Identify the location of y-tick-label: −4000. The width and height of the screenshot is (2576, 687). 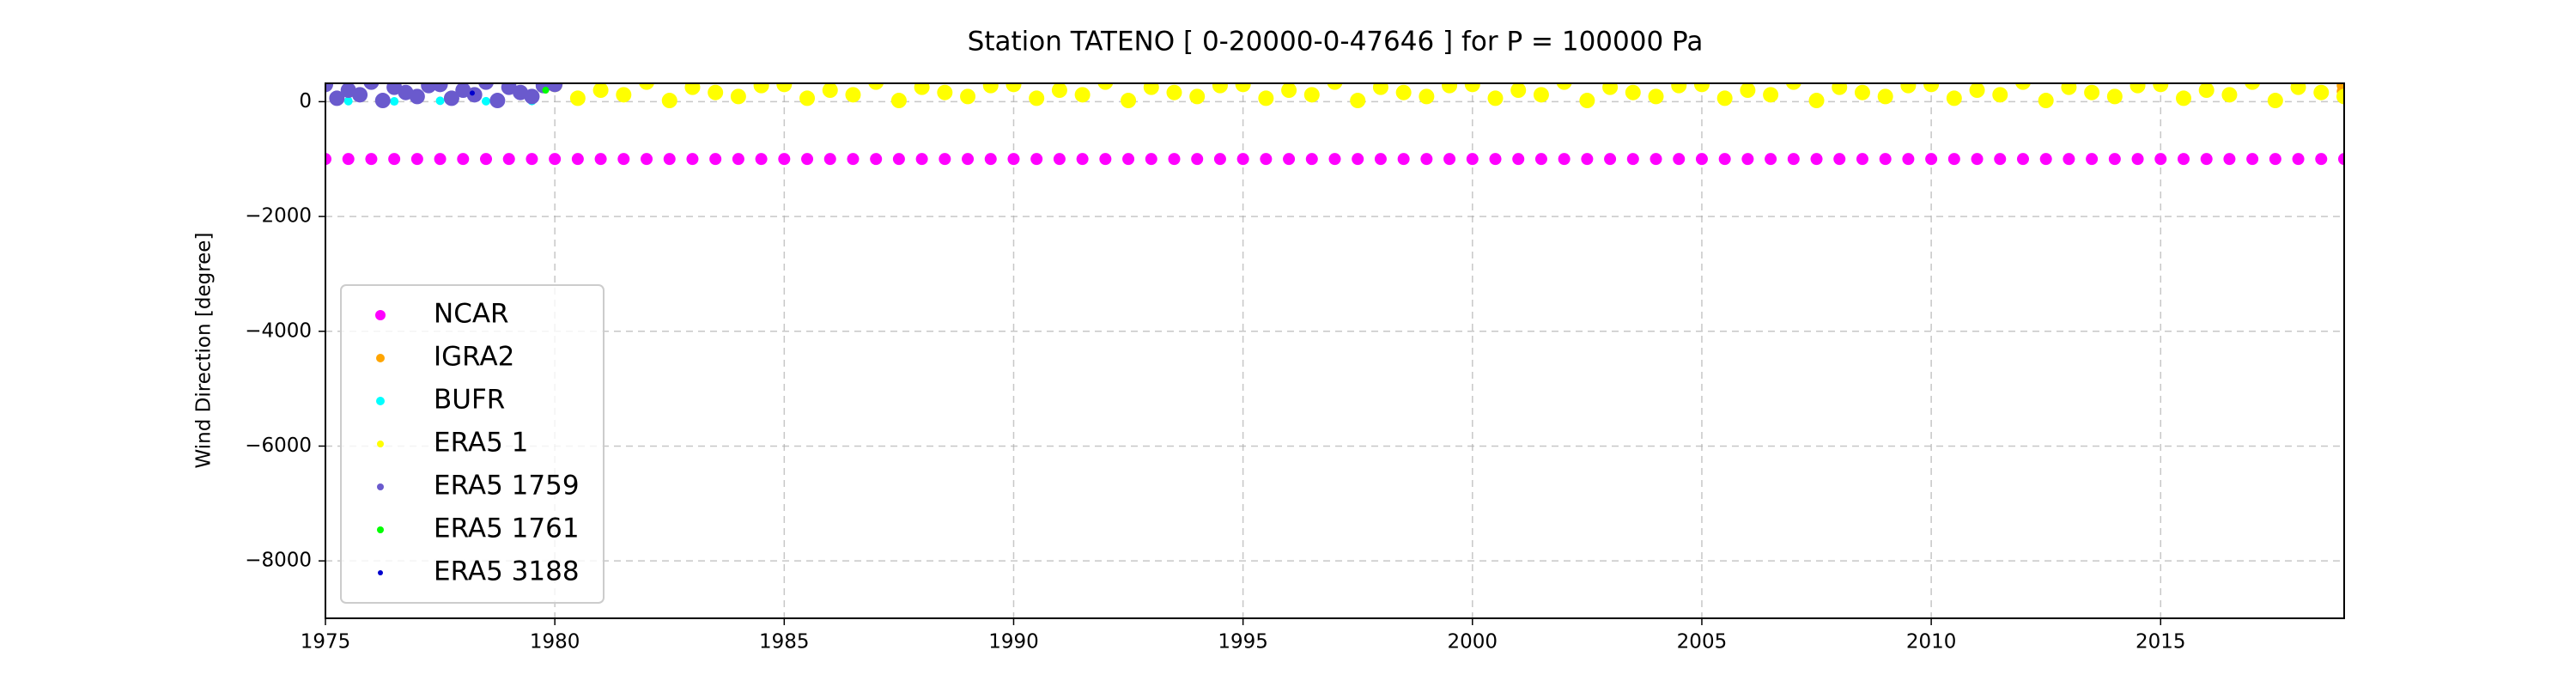
(279, 330).